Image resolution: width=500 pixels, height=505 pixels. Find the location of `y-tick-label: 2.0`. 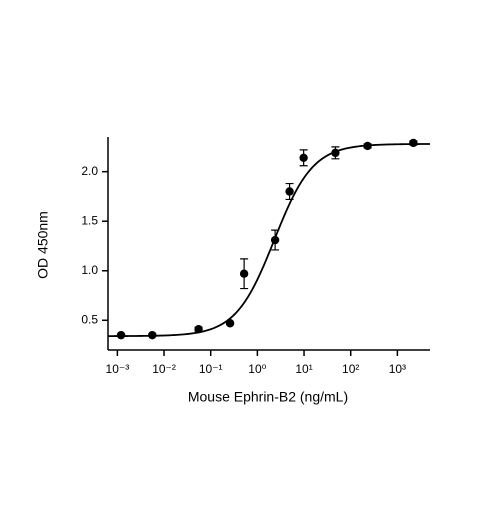

y-tick-label: 2.0 is located at coordinates (89, 171).